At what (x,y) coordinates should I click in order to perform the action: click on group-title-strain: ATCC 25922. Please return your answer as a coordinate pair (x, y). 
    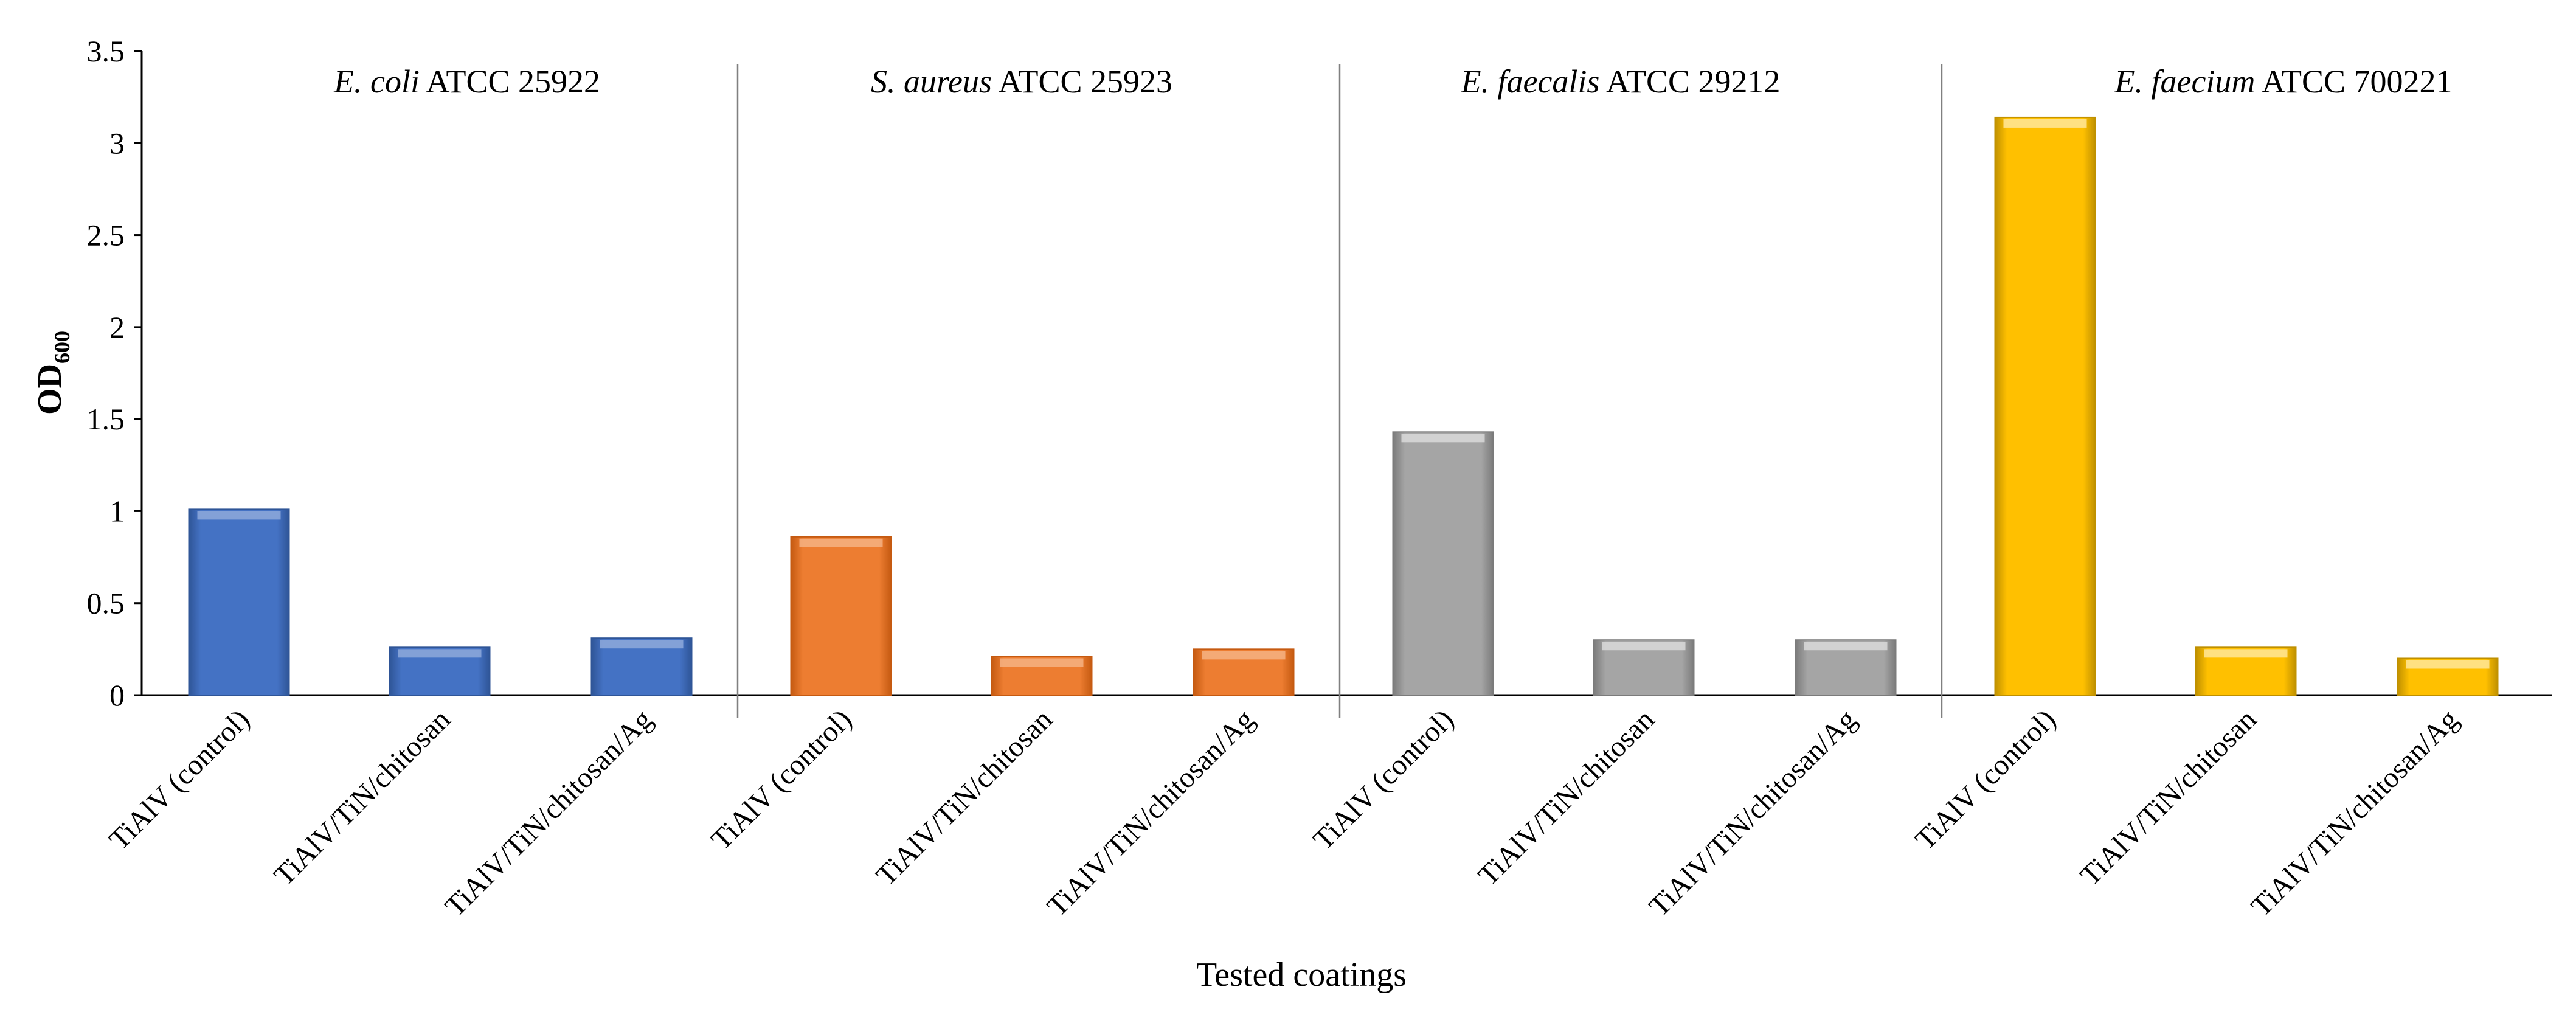
    Looking at the image, I should click on (510, 81).